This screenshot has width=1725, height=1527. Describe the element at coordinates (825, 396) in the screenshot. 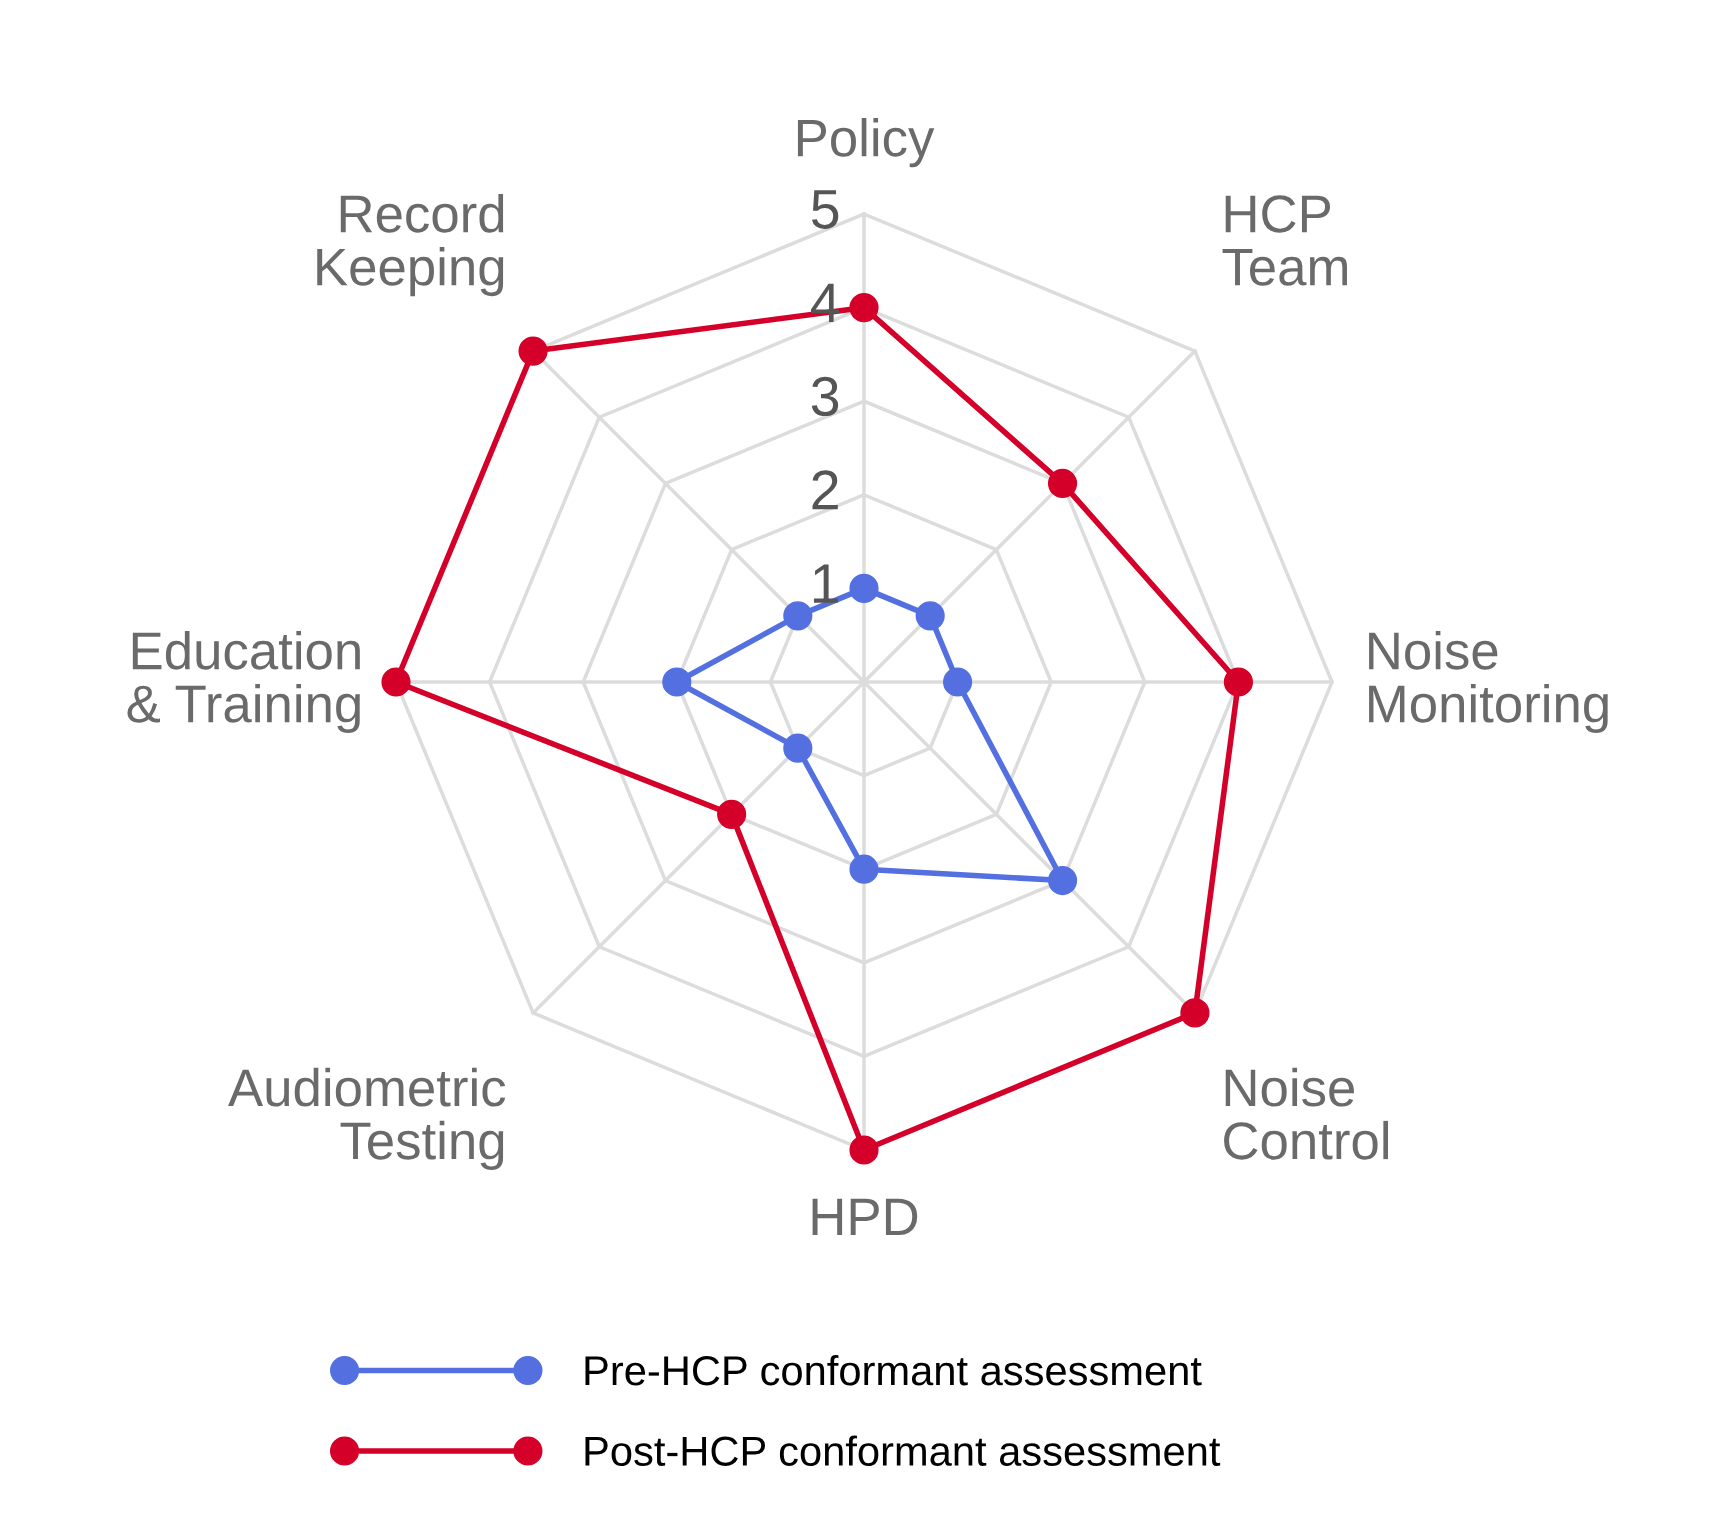

I see `y-tick-label: 3` at that location.